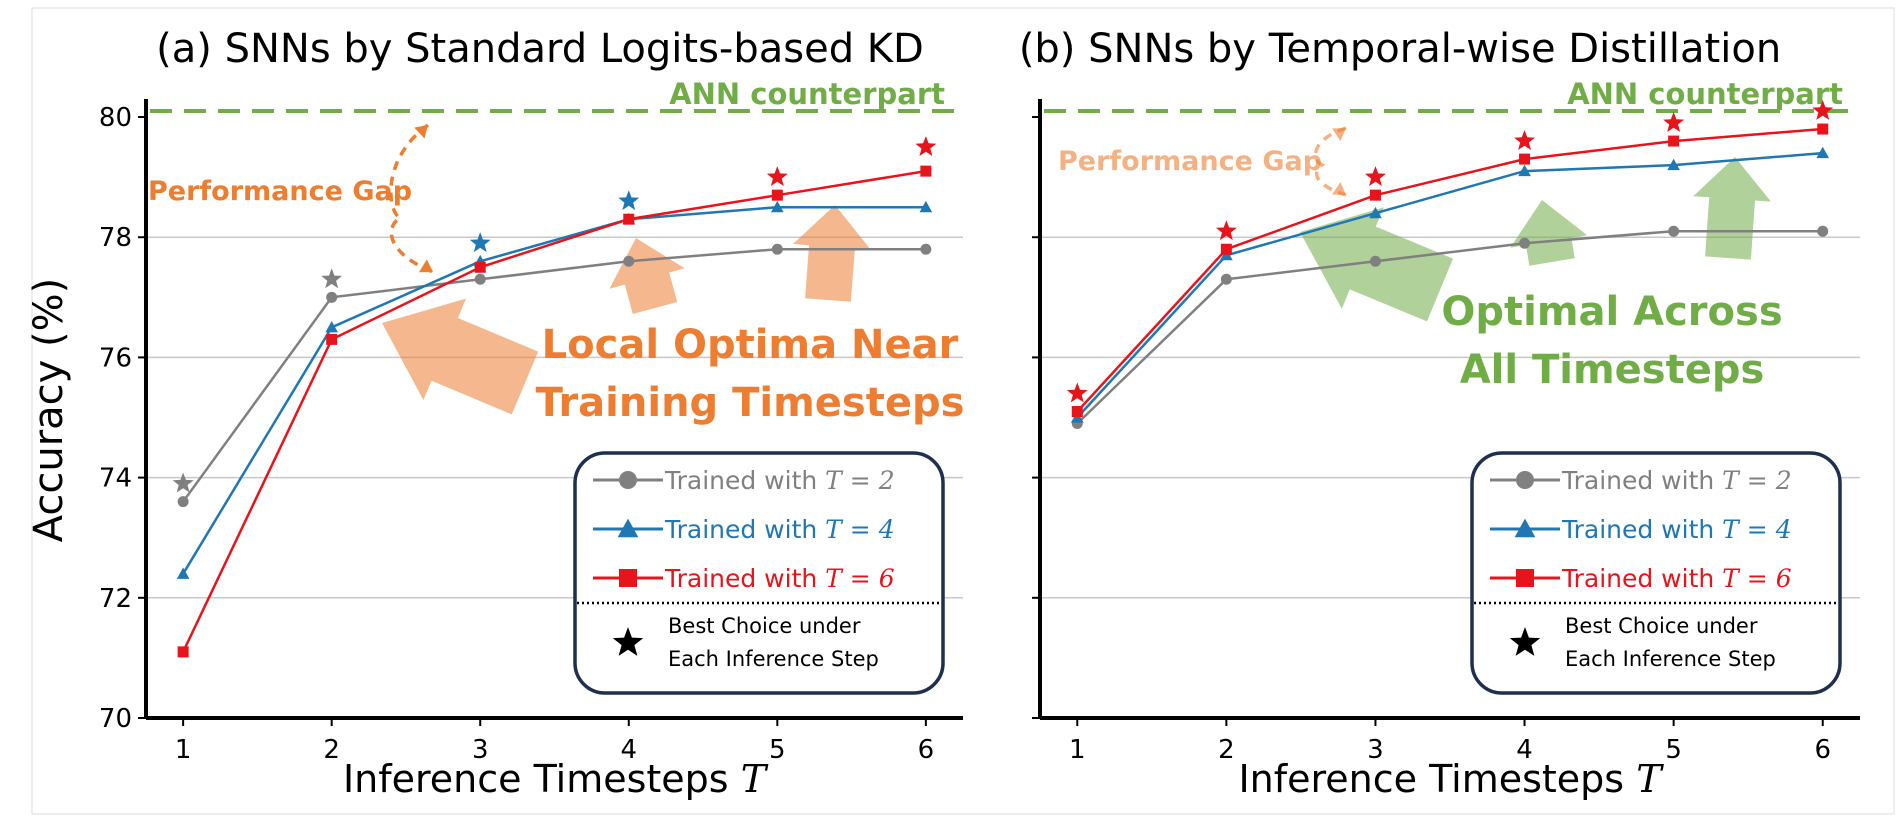 The image size is (1904, 828). Describe the element at coordinates (115, 118) in the screenshot. I see `y-tick-label: 80` at that location.